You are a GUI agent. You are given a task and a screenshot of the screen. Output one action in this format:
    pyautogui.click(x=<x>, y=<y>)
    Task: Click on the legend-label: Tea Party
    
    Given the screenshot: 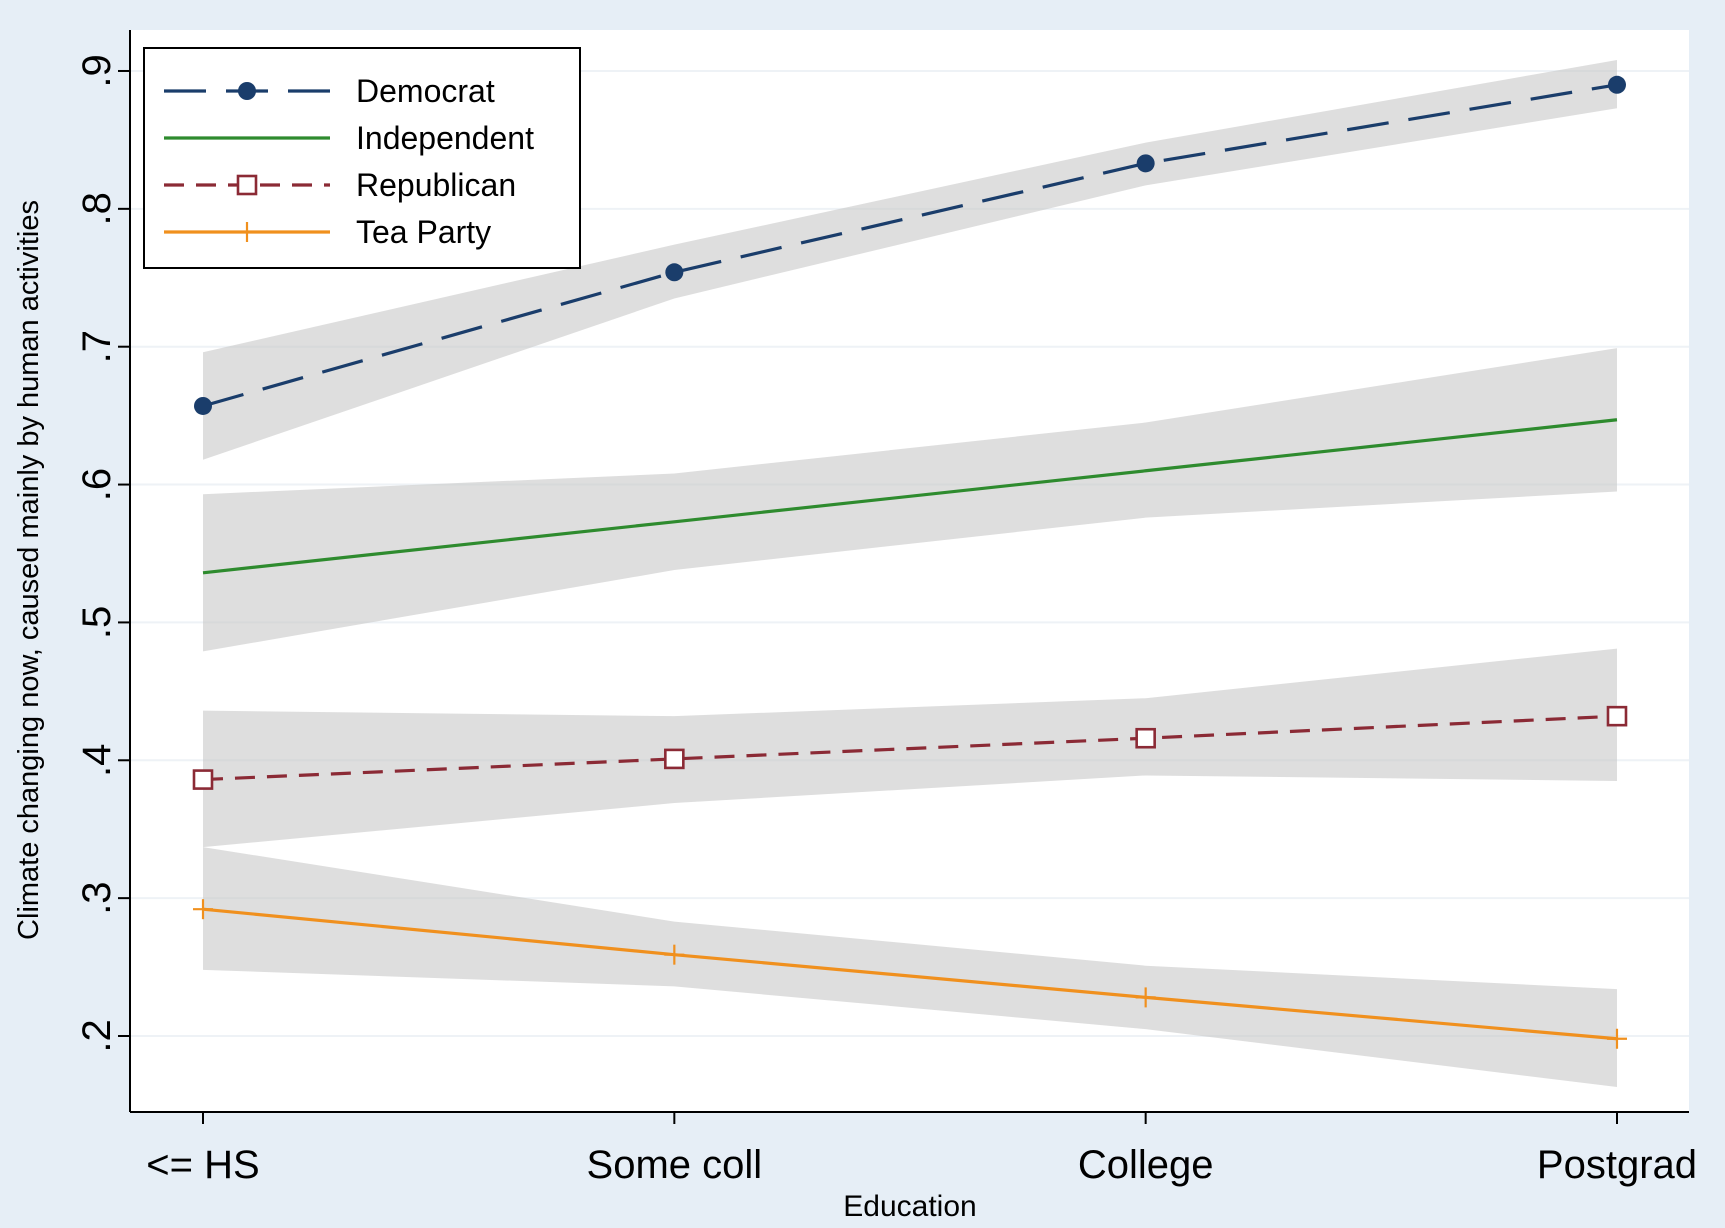 What is the action you would take?
    pyautogui.click(x=423, y=232)
    